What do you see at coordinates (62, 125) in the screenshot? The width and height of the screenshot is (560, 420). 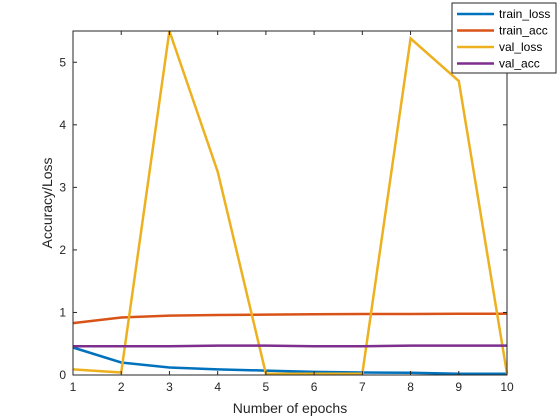 I see `y-tick-label: 4` at bounding box center [62, 125].